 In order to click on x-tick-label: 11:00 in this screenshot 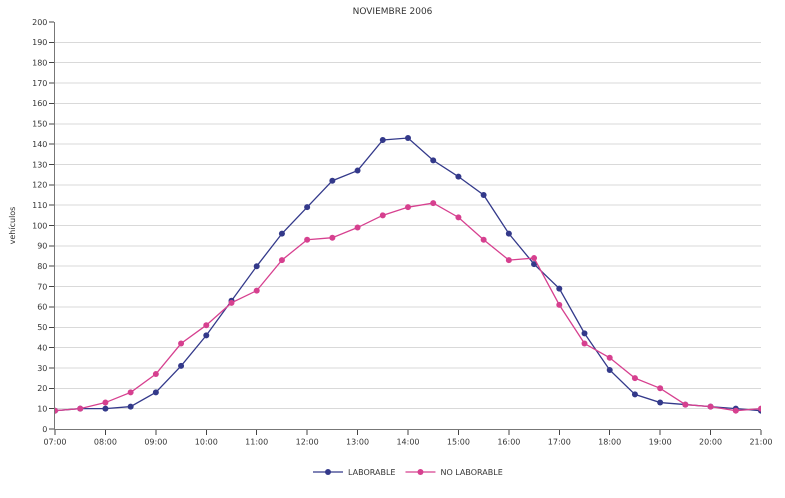, I will do `click(256, 442)`.